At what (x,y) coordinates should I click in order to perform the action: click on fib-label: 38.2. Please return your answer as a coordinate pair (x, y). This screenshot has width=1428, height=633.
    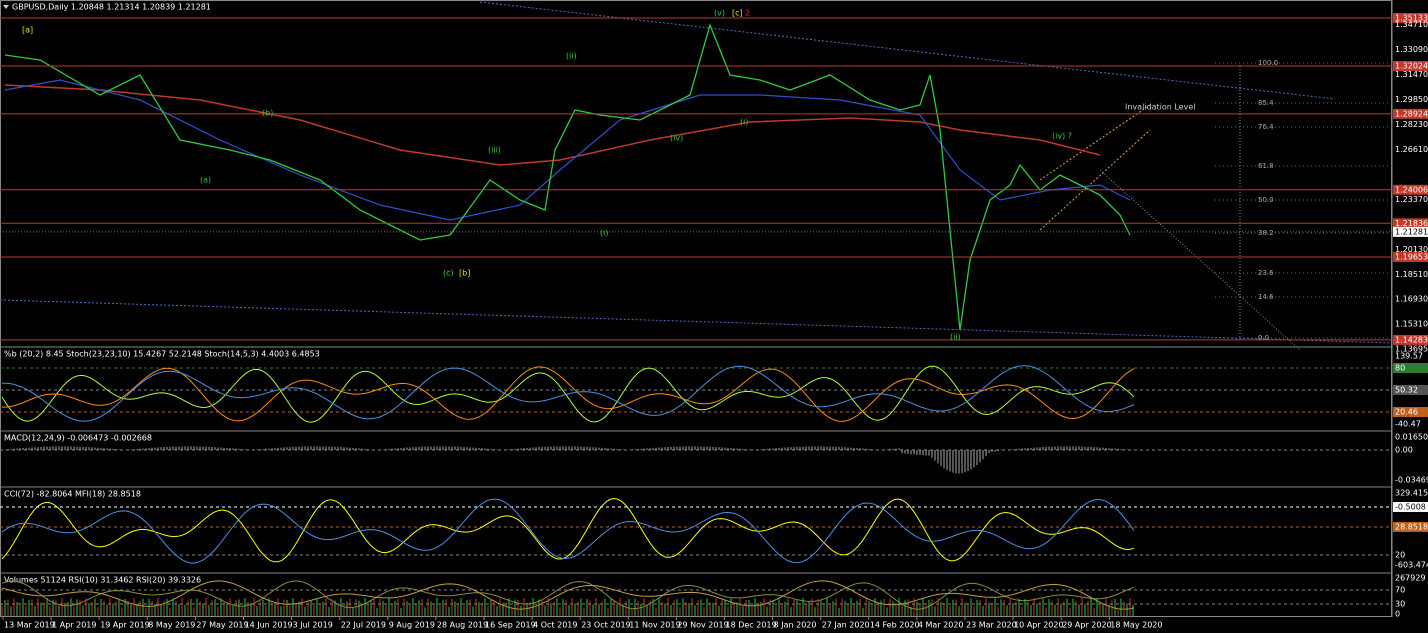
    Looking at the image, I should click on (1266, 233).